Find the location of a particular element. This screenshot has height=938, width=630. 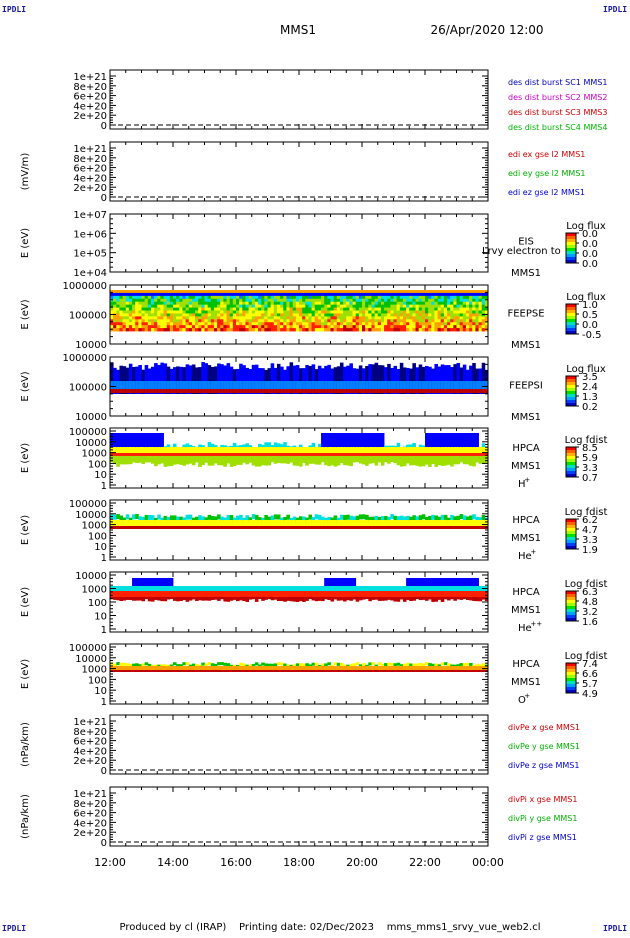

legend-entry: divPe y gse MMS1 is located at coordinates (544, 746).